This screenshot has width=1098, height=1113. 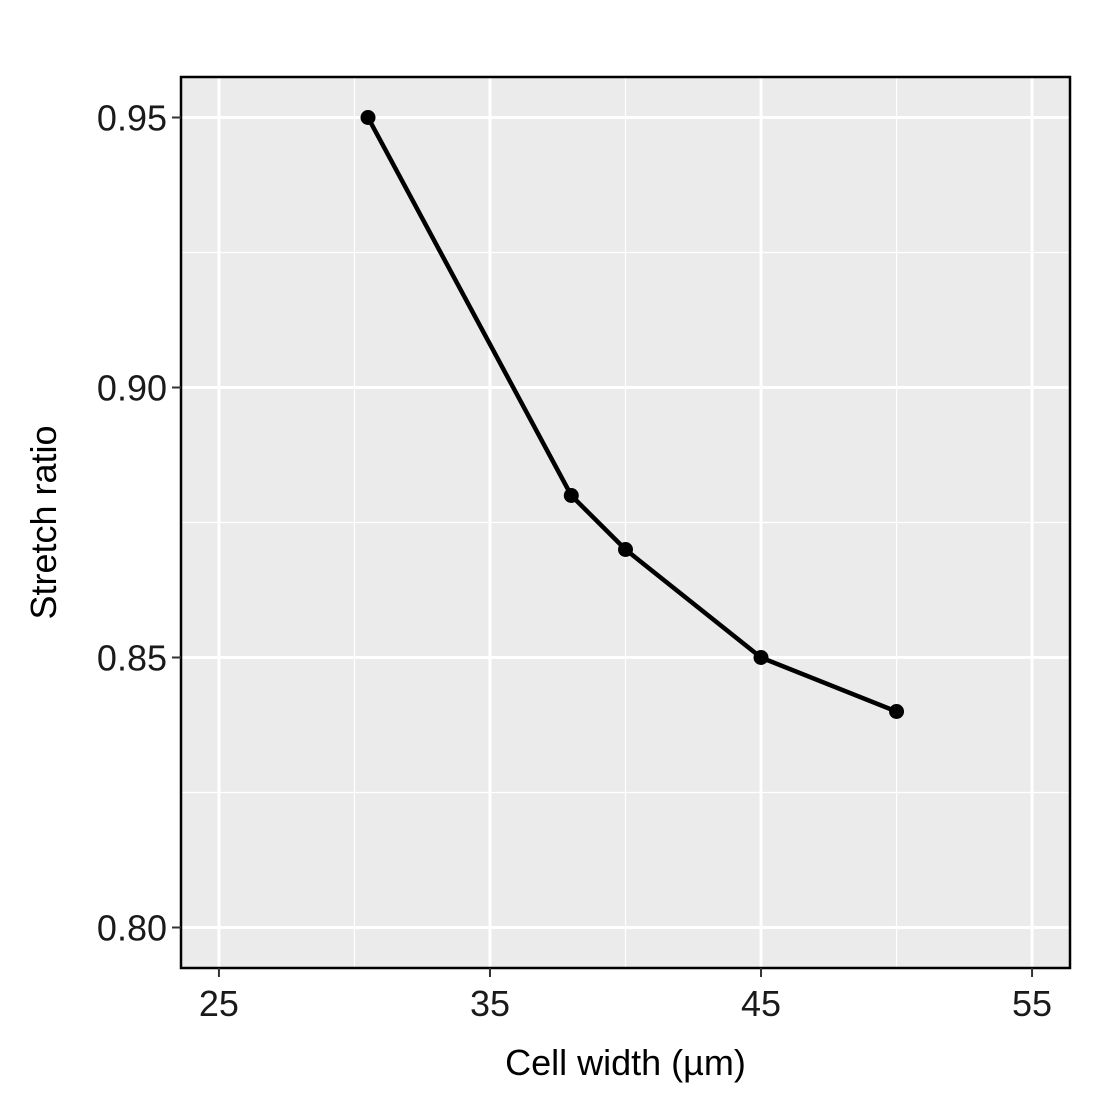 What do you see at coordinates (132, 118) in the screenshot?
I see `y-tick-label: 0.95` at bounding box center [132, 118].